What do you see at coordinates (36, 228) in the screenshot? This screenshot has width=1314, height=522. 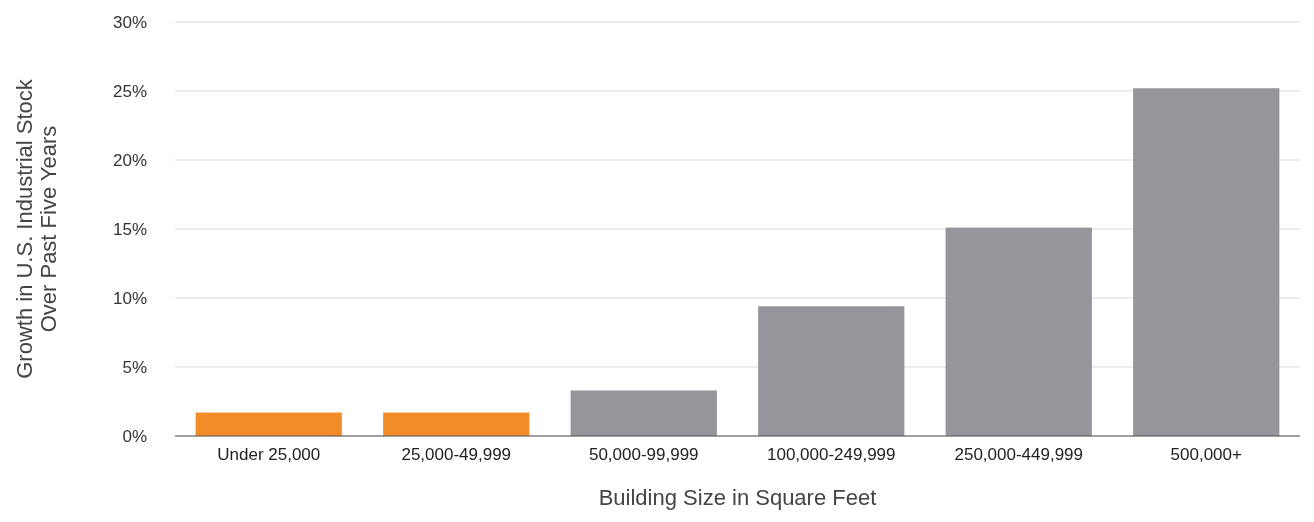 I see `y-axis-title: Growth in U.S. Industrial Stock Over Past Five Years` at bounding box center [36, 228].